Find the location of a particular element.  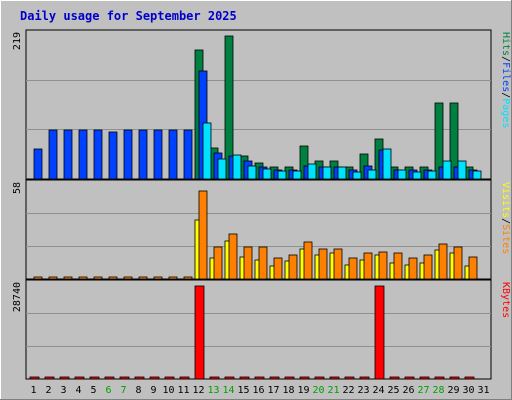

legend-entry: Visits is located at coordinates (505, 200).